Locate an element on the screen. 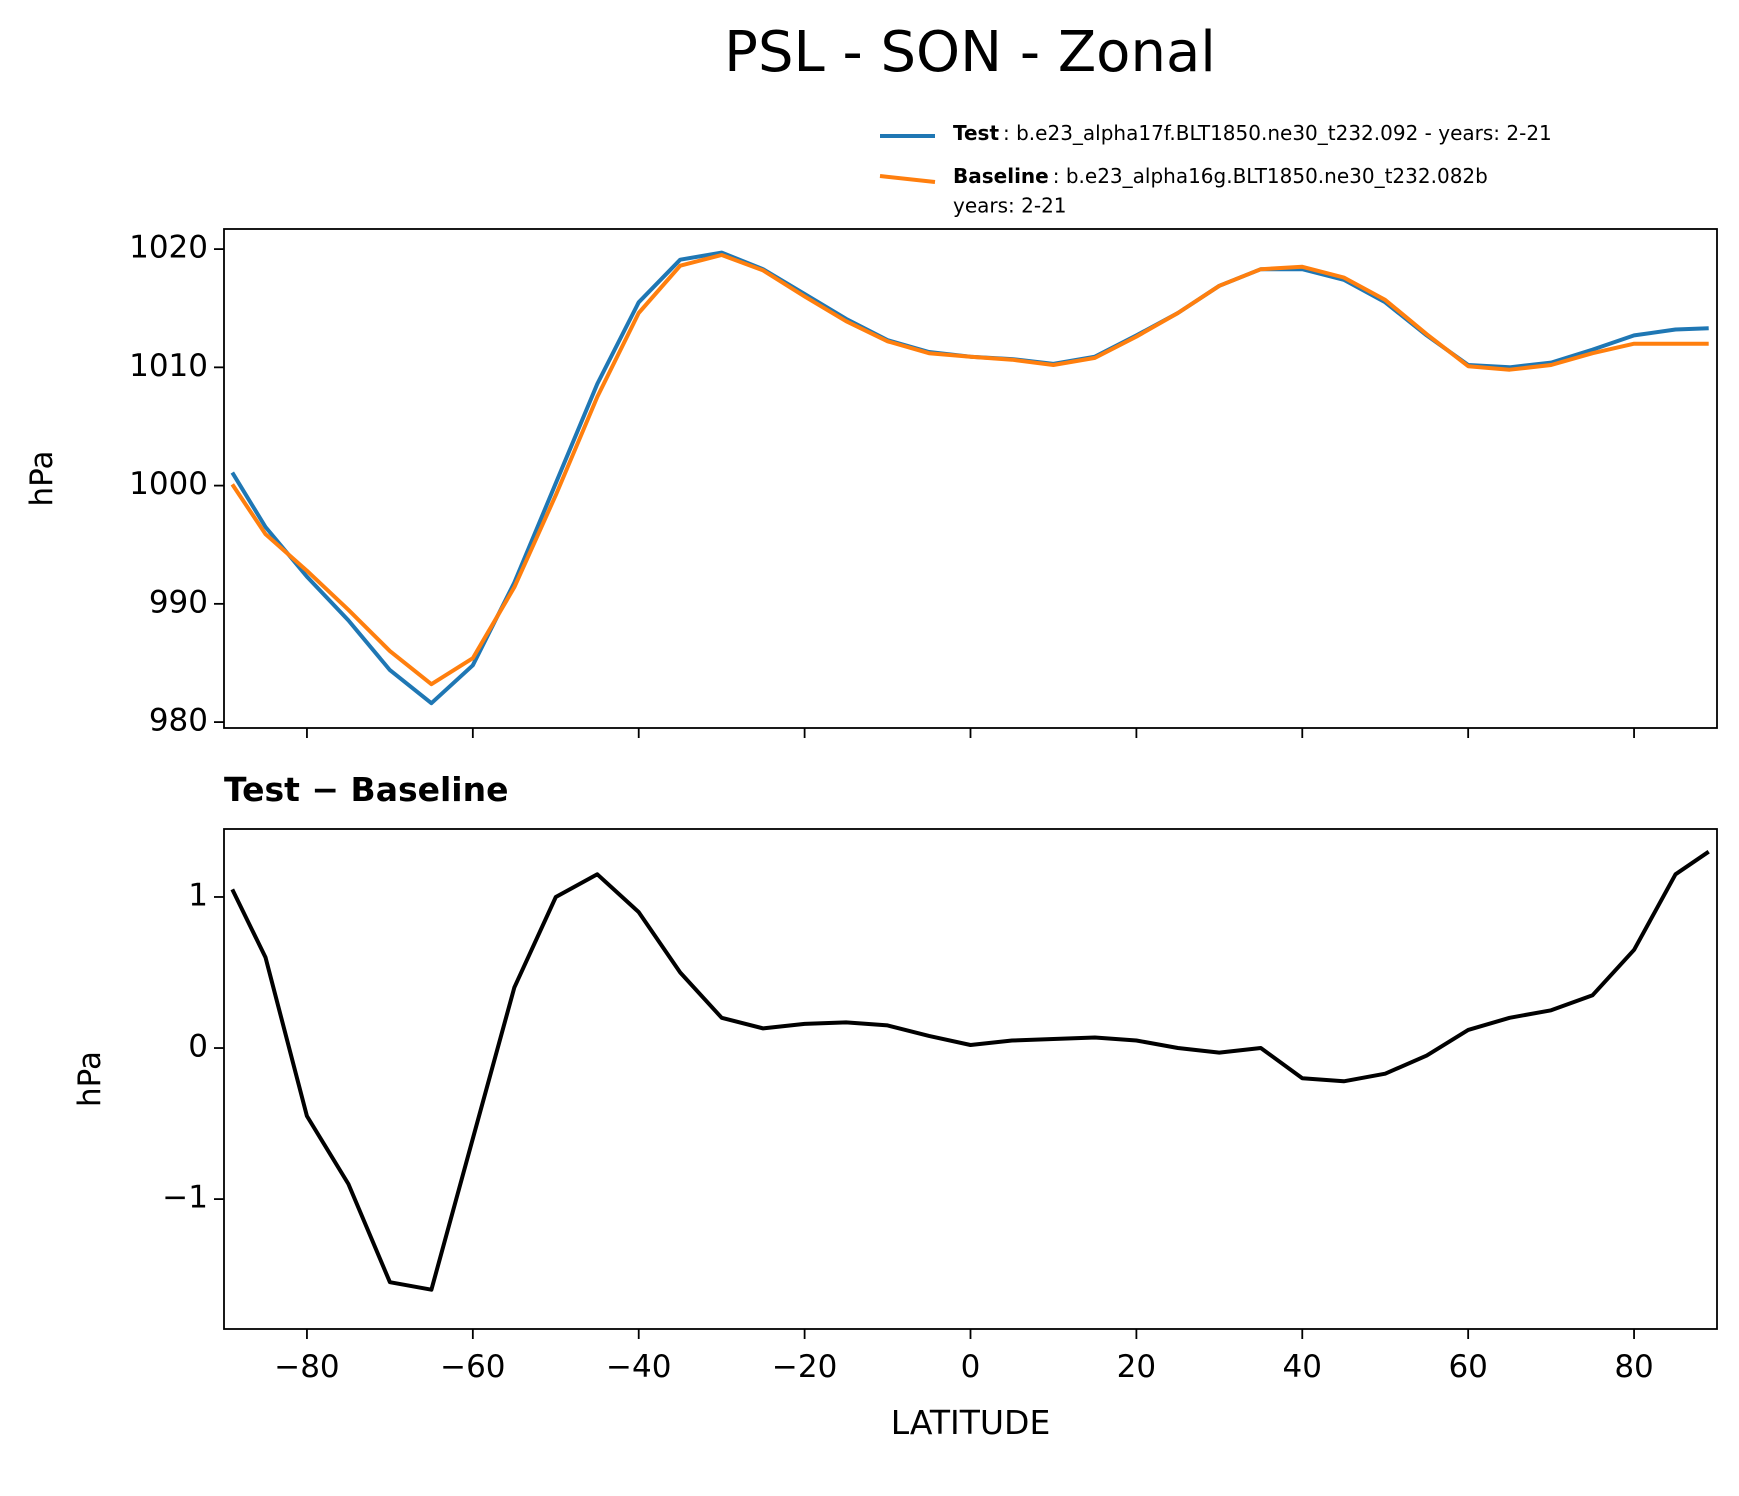 The image size is (1739, 1496). x-tick-label: 0 is located at coordinates (971, 1367).